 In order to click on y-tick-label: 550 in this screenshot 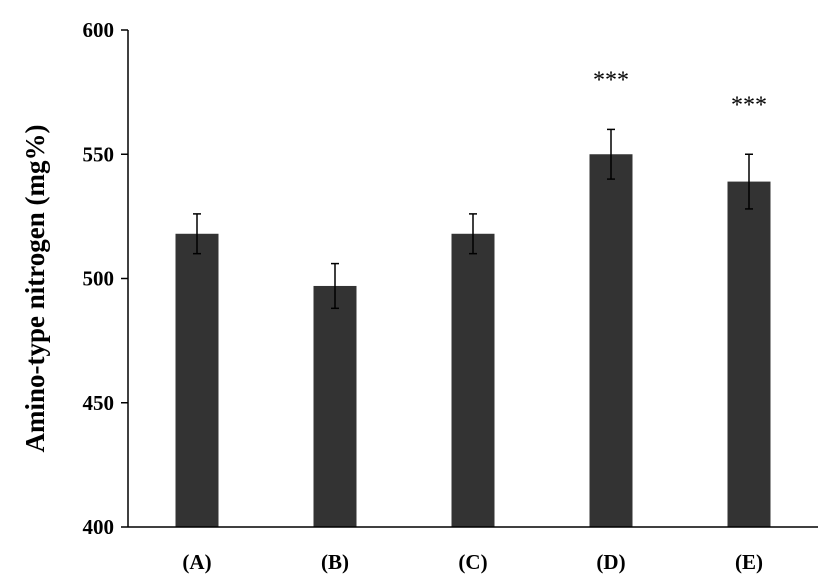, I will do `click(99, 154)`.